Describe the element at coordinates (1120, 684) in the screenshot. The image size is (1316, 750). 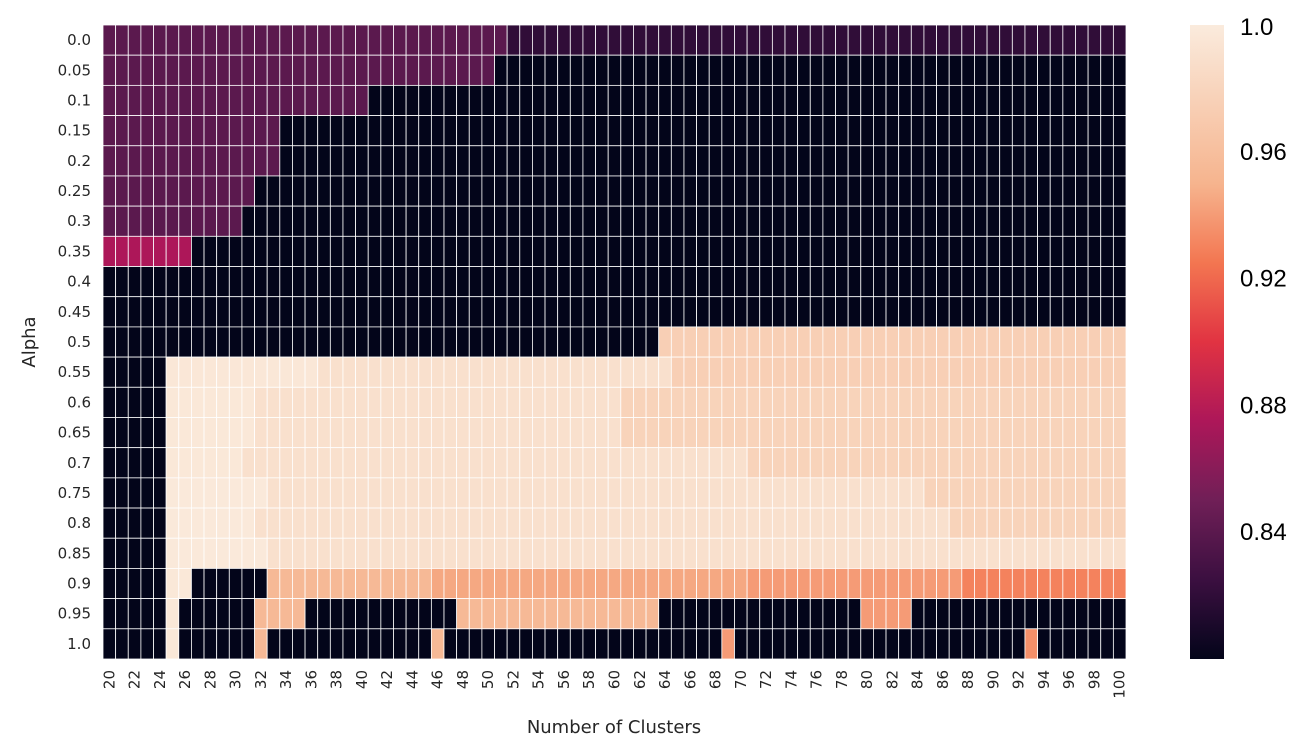
I see `x-tick-label: 100` at that location.